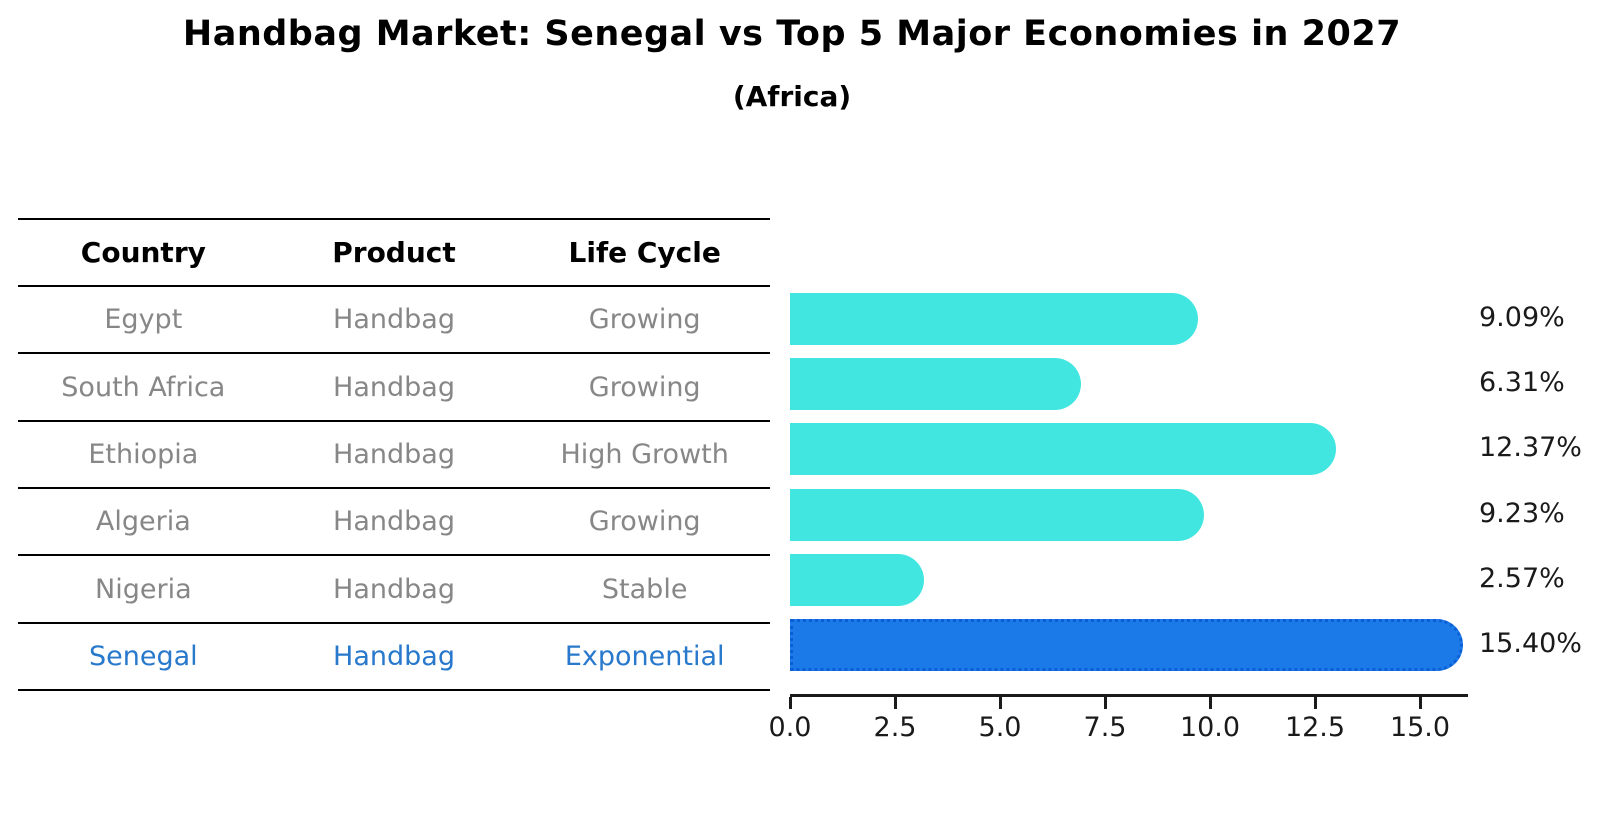 This screenshot has width=1604, height=823. I want to click on table-row-nigeria: Nigeria Handbag Stable, so click(394, 590).